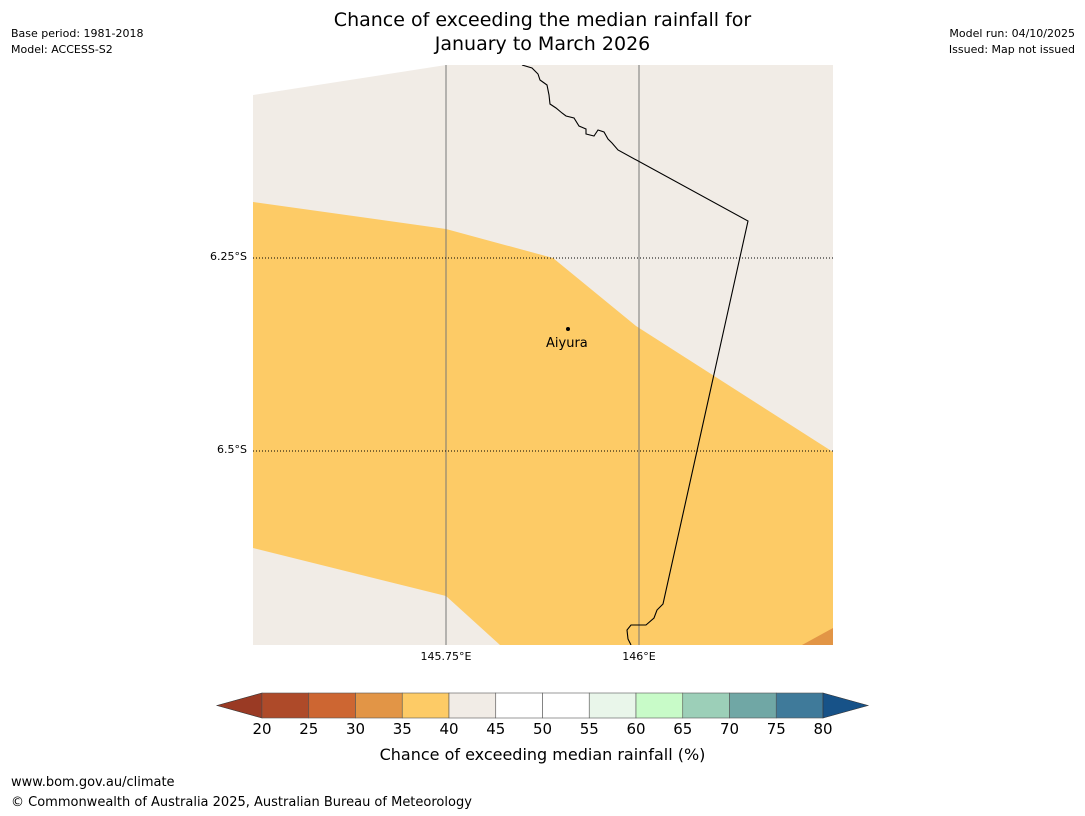 The width and height of the screenshot is (1085, 816). What do you see at coordinates (639, 656) in the screenshot?
I see `longitude-label-146: 146°E` at bounding box center [639, 656].